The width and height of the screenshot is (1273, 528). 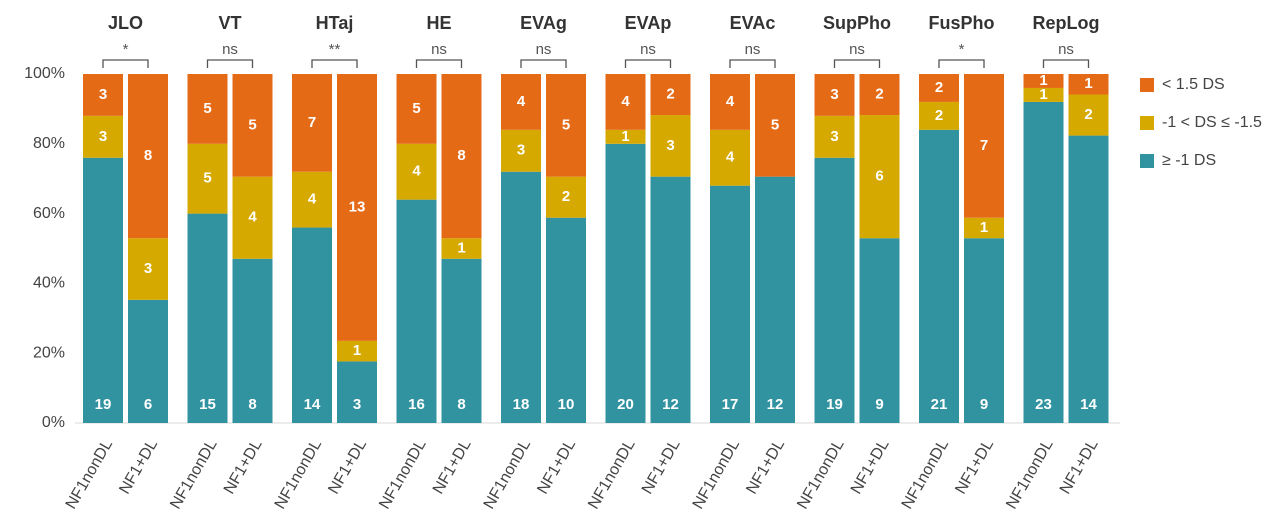 I want to click on data-label: 13, so click(x=357, y=206).